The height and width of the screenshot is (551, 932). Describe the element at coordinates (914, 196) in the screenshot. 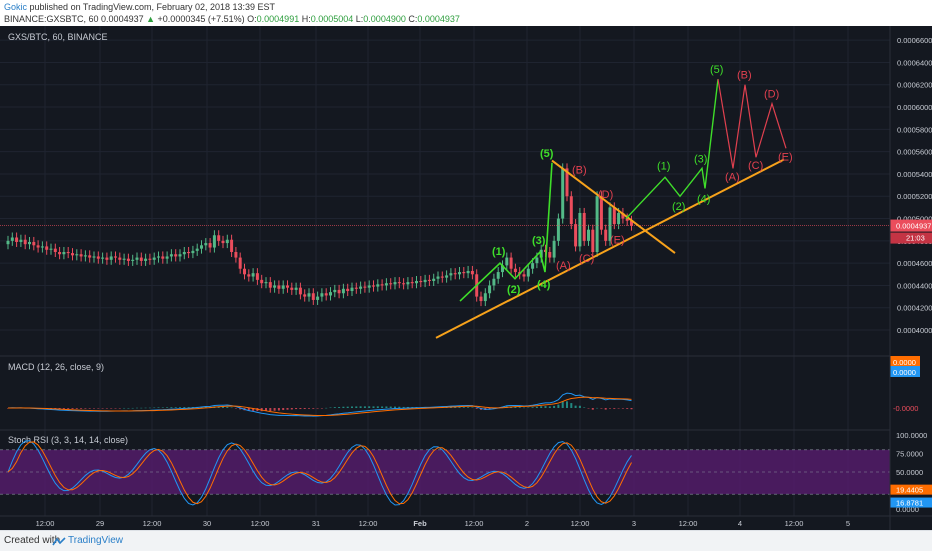

I see `price-tick-label: 0.0005200` at that location.